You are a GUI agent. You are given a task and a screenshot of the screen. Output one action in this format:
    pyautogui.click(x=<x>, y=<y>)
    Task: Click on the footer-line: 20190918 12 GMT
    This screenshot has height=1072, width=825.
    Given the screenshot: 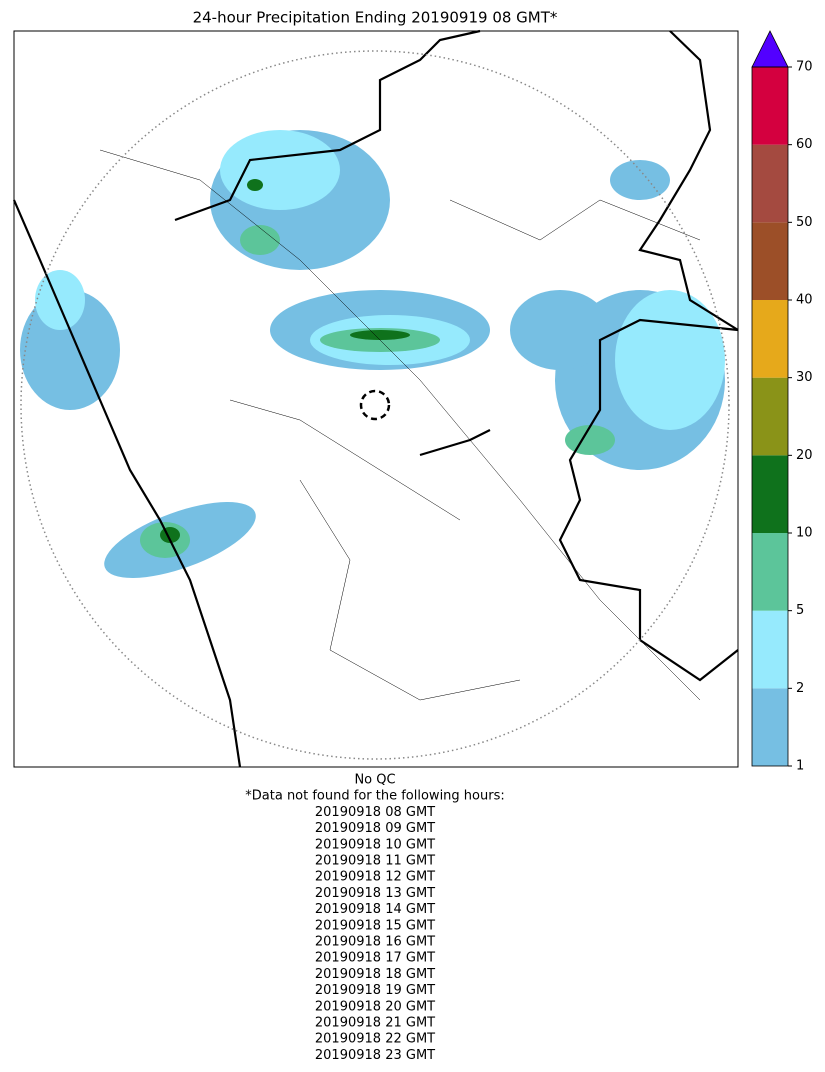 What is the action you would take?
    pyautogui.click(x=375, y=877)
    